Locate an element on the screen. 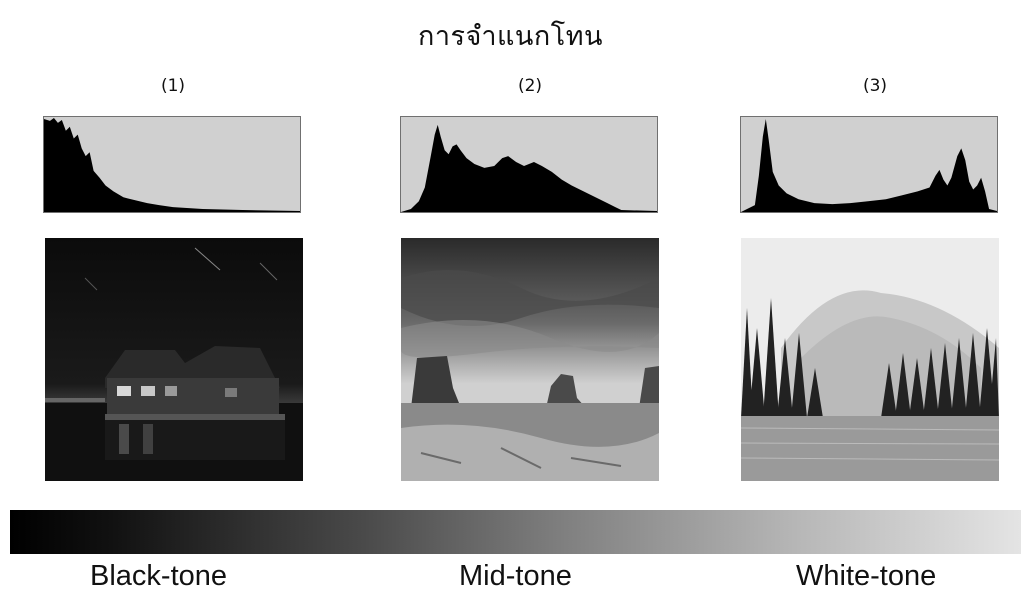  night-boathouse-photo is located at coordinates (174, 359).